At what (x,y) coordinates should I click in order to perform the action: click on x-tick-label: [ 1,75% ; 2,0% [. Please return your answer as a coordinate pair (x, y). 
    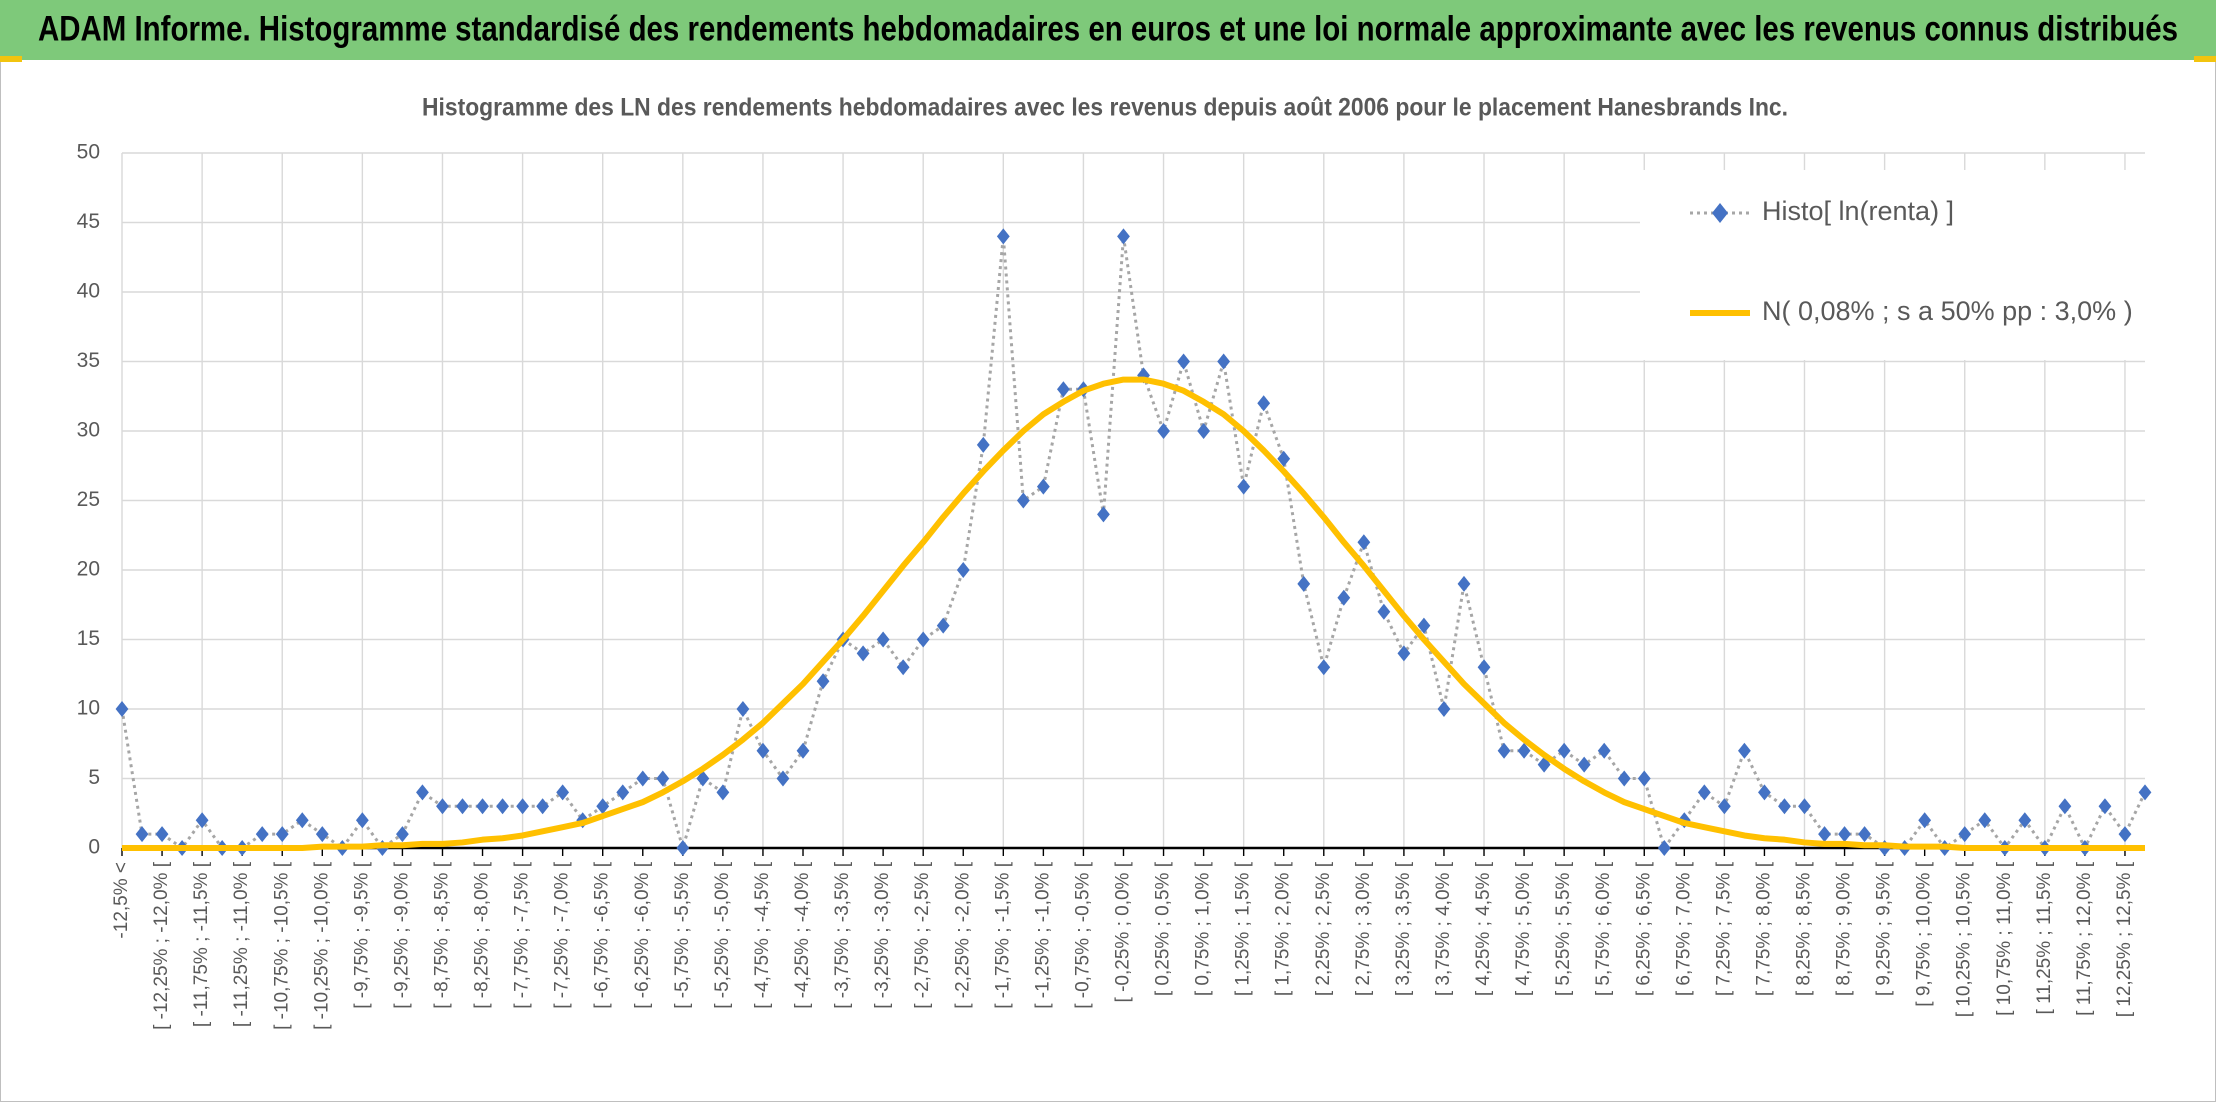
    Looking at the image, I should click on (1283, 928).